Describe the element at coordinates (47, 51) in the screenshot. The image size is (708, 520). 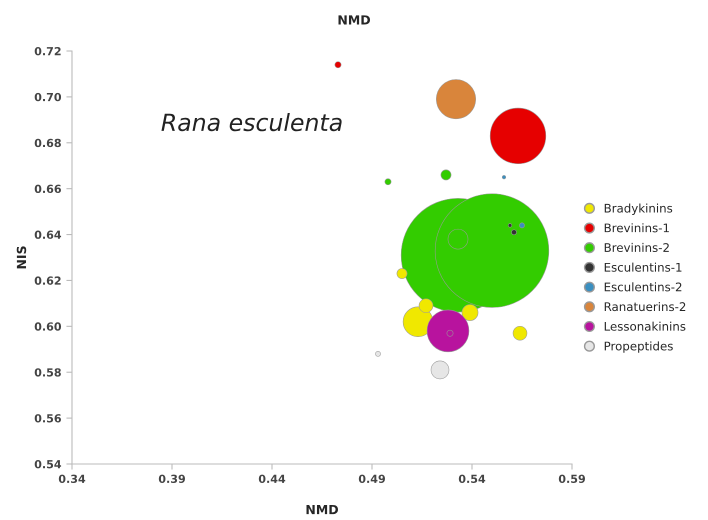
I see `y-tick-label: 0.72` at that location.